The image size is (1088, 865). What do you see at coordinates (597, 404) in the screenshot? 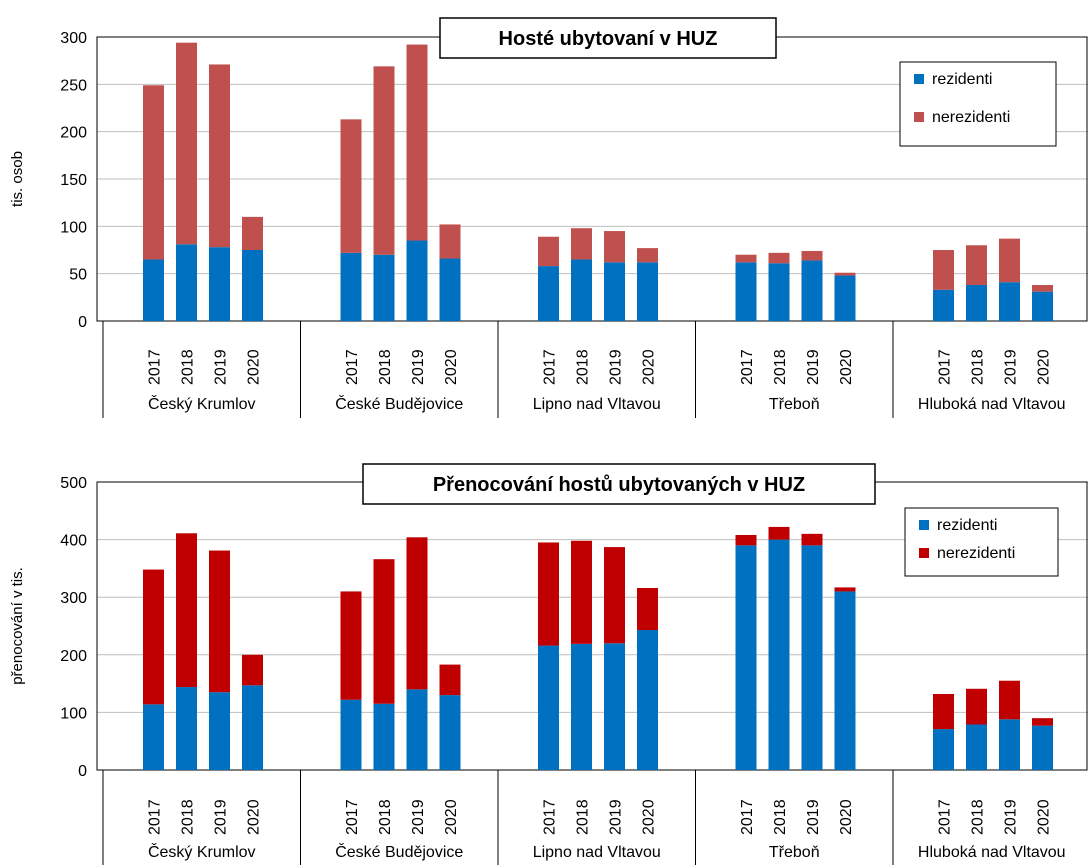
I see `group-label: Lipno nad Vltavou` at bounding box center [597, 404].